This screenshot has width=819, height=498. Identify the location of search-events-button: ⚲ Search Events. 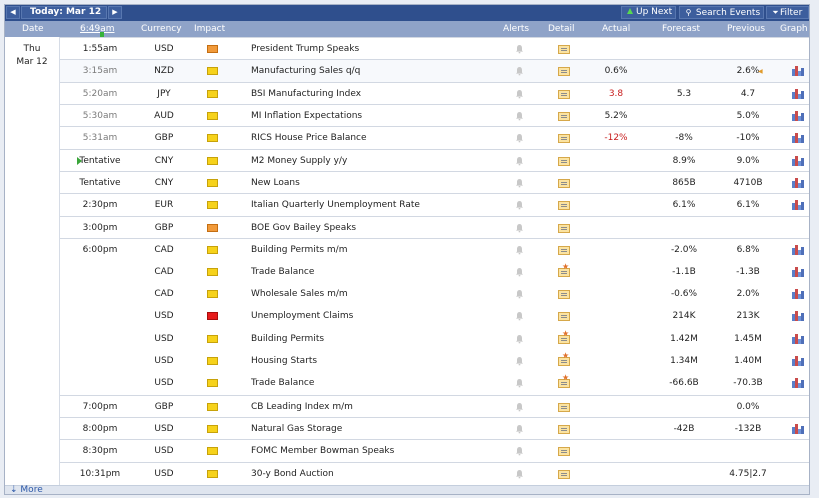
(721, 12).